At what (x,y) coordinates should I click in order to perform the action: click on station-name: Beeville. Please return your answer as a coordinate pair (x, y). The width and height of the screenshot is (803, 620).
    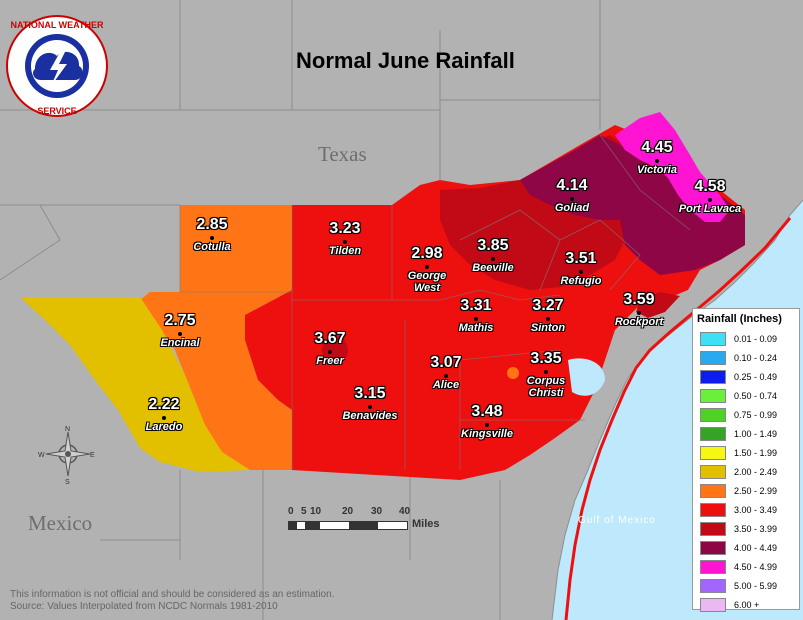
    Looking at the image, I should click on (493, 268).